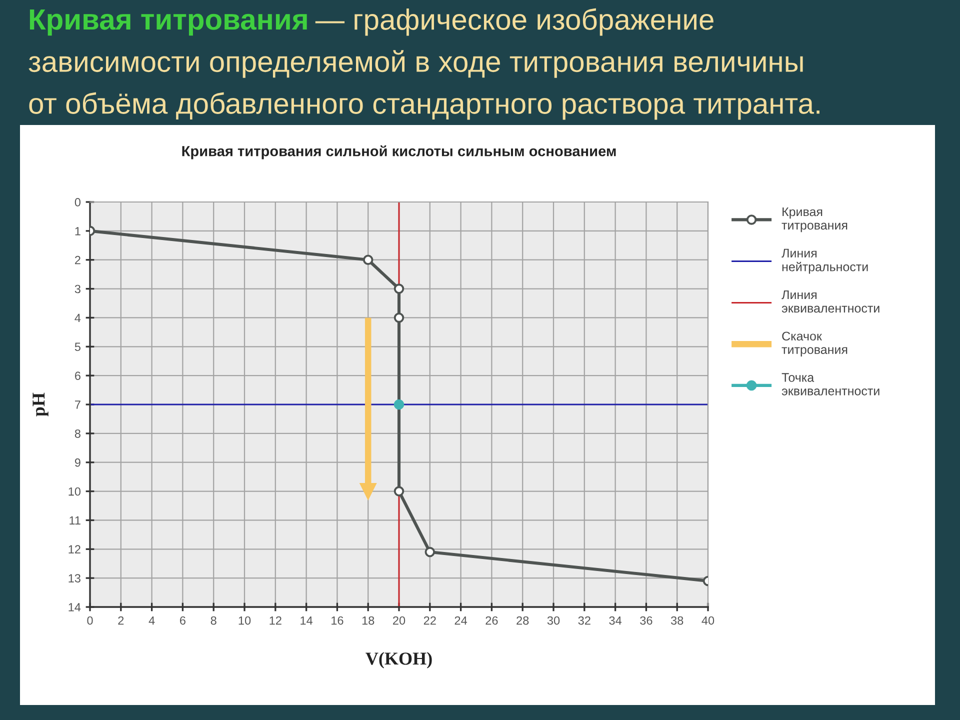  I want to click on y-axis-title: pH, so click(40, 404).